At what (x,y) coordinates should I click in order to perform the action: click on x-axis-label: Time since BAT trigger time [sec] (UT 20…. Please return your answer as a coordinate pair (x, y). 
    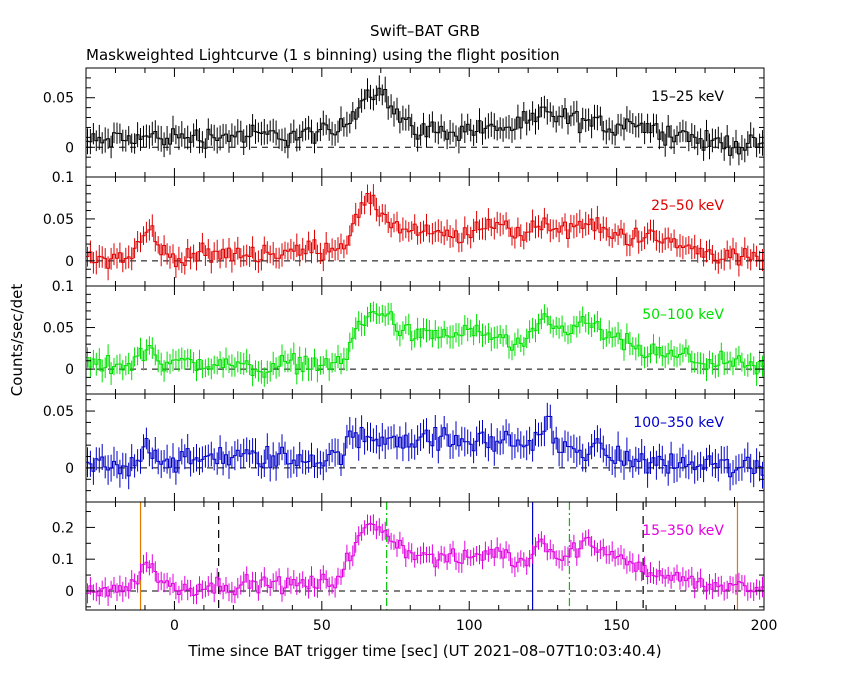
    Looking at the image, I should click on (424, 651).